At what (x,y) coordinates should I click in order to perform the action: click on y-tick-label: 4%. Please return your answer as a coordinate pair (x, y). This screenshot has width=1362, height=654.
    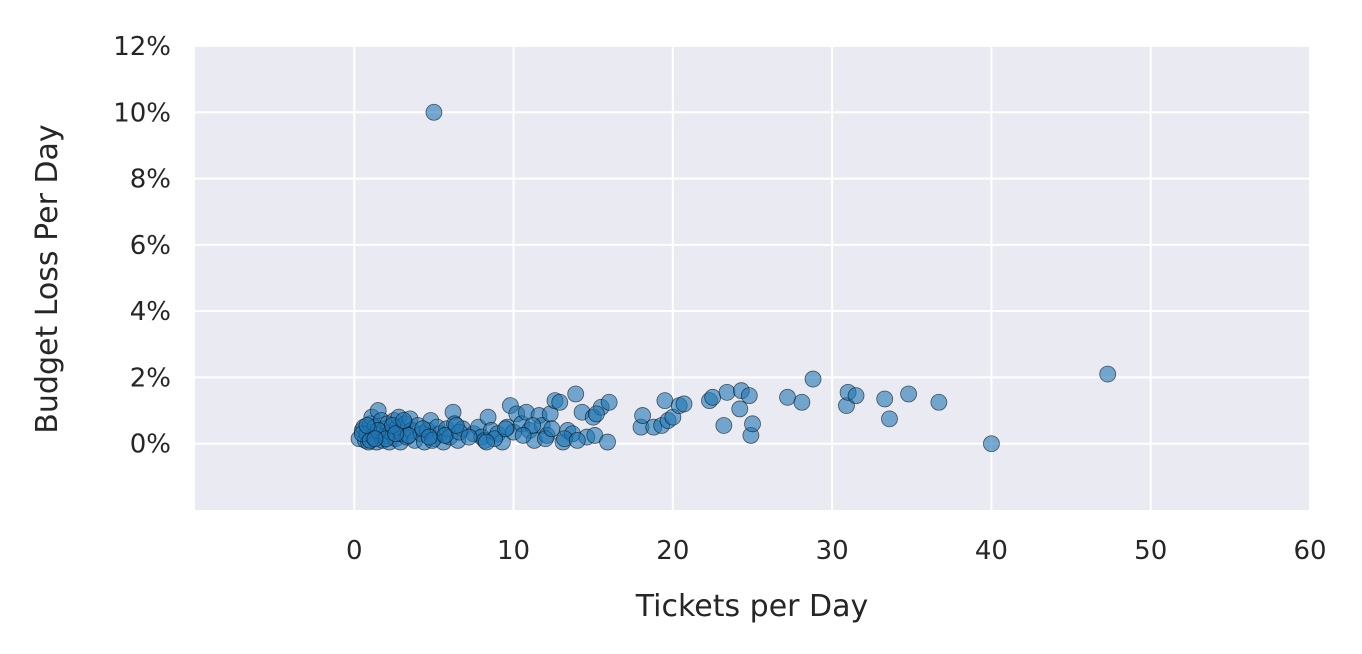
    Looking at the image, I should click on (150, 312).